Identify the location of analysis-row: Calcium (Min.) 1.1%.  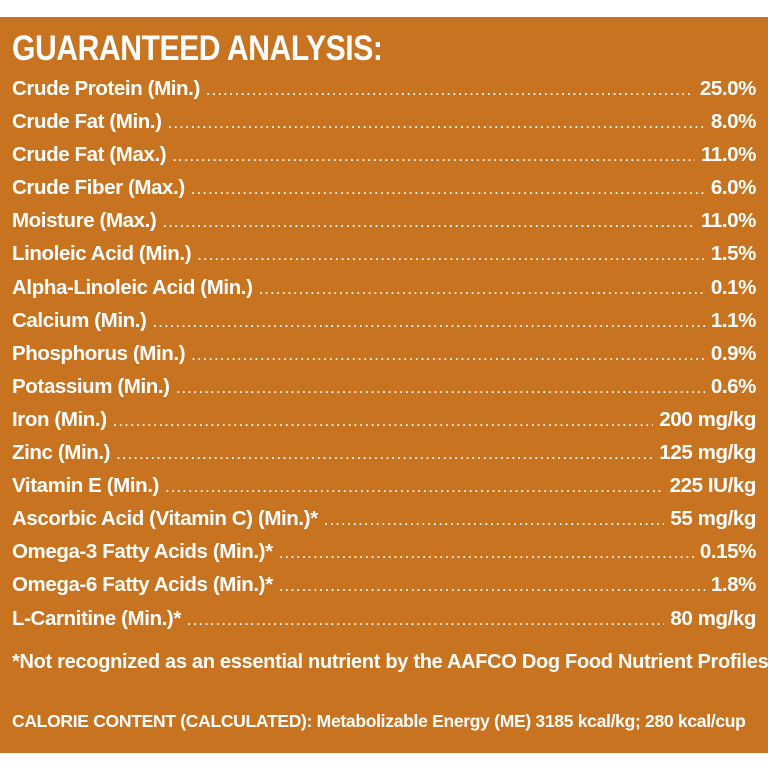
(384, 325).